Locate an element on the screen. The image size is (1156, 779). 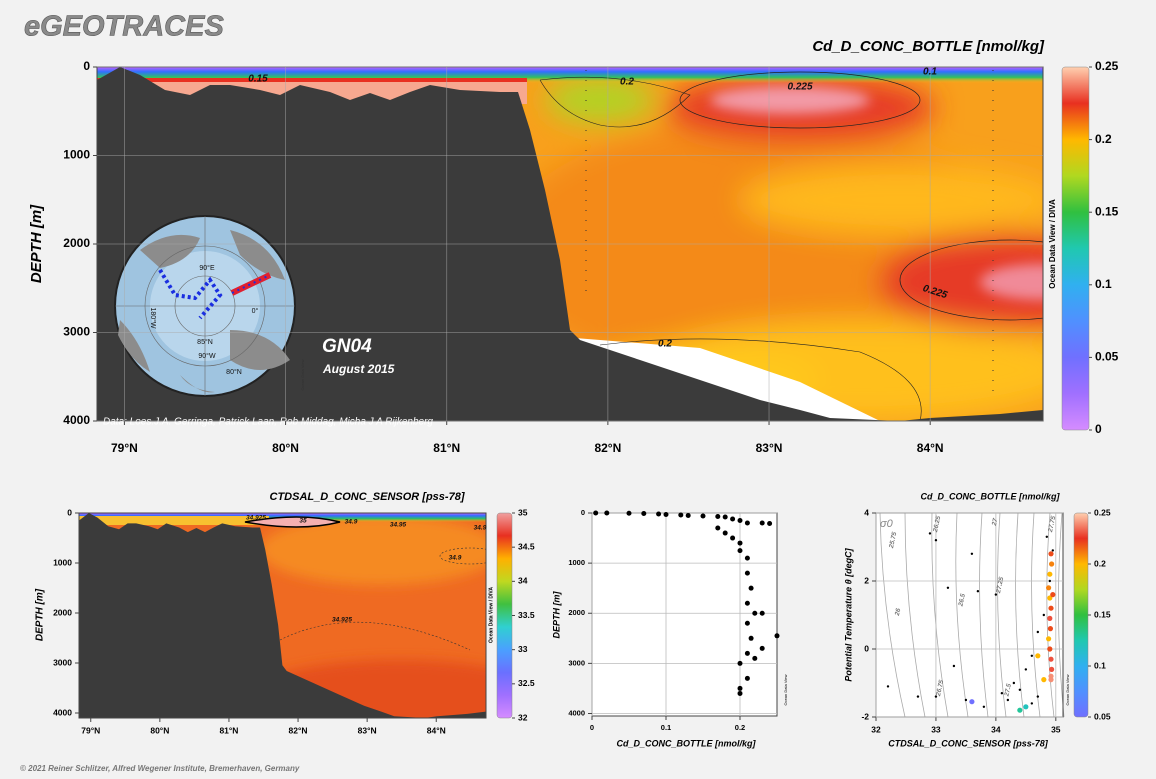
contour-label: 0.1 is located at coordinates (930, 72).